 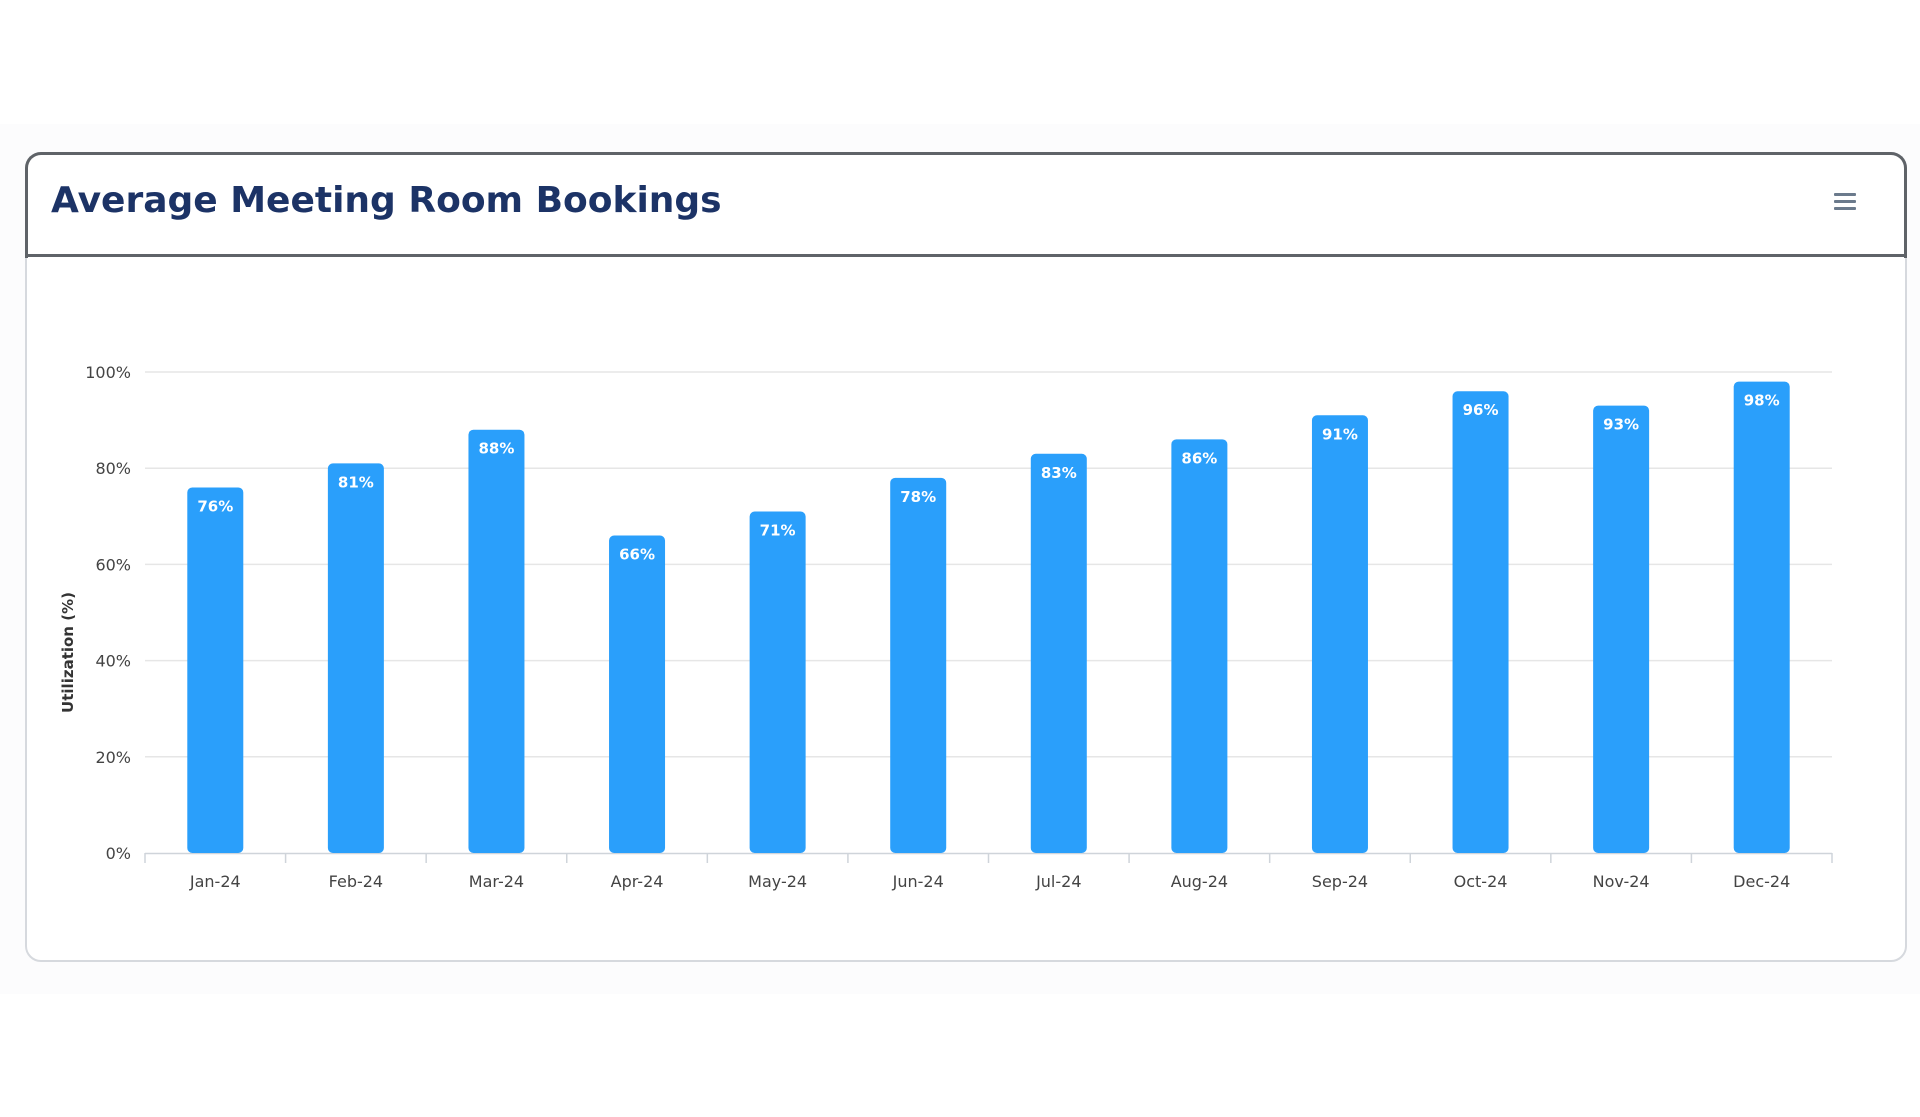 What do you see at coordinates (918, 497) in the screenshot?
I see `data-label: 78%` at bounding box center [918, 497].